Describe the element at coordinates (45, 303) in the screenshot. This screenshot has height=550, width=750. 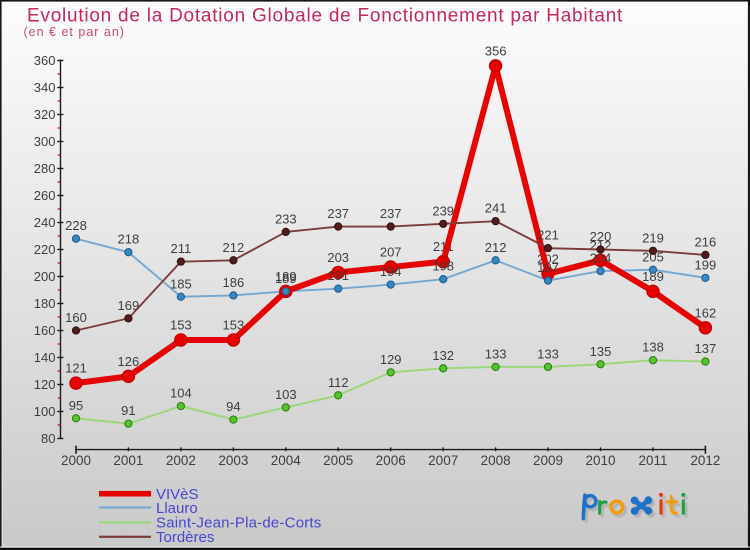
I see `svg-text: 180` at that location.